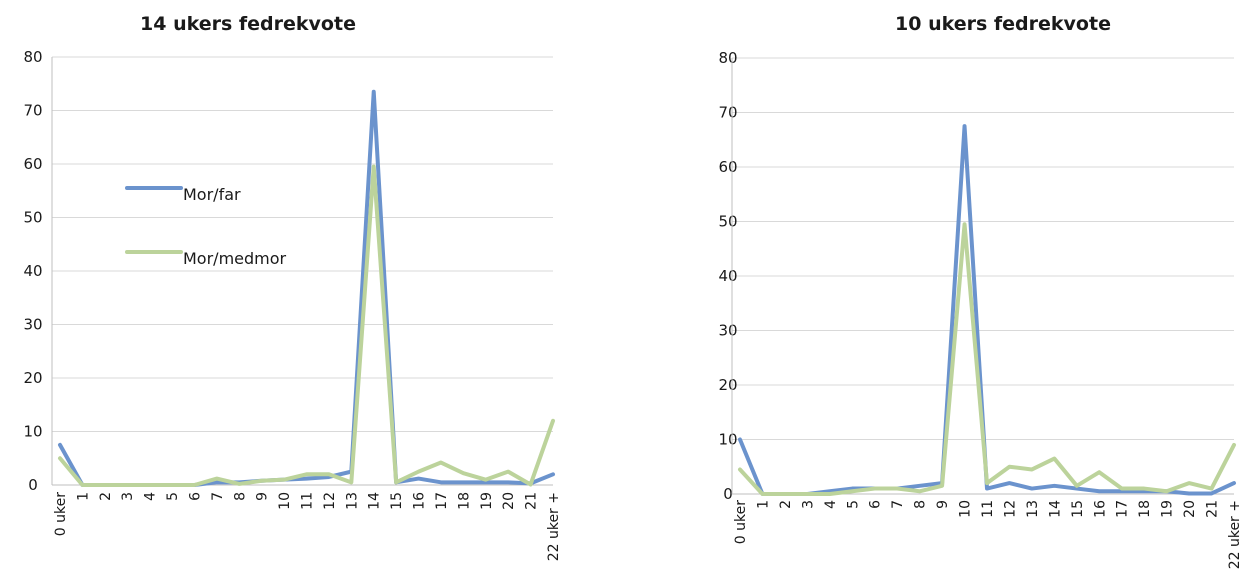  Describe the element at coordinates (235, 258) in the screenshot. I see `legend-label: Mor/medmor` at that location.